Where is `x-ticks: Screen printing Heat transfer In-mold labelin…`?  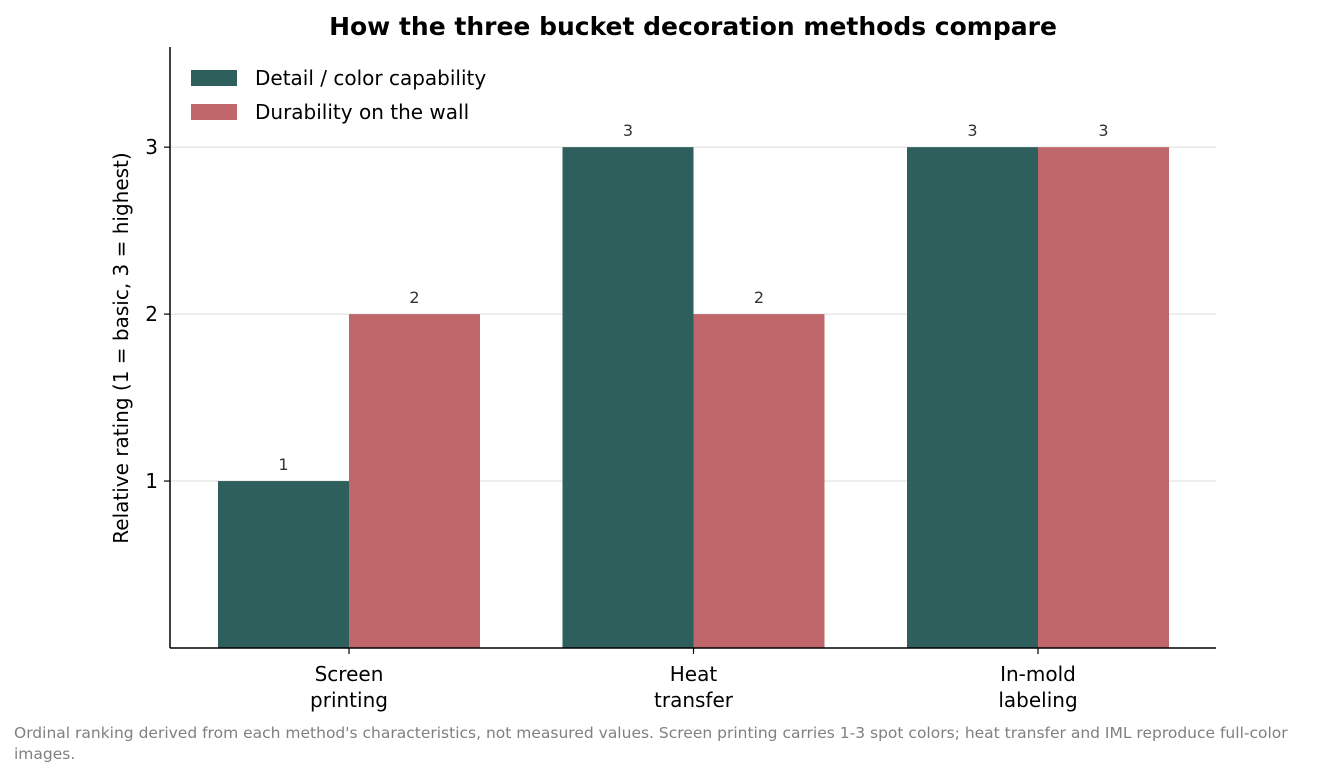 x-ticks: Screen printing Heat transfer In-mold labelin… is located at coordinates (694, 680).